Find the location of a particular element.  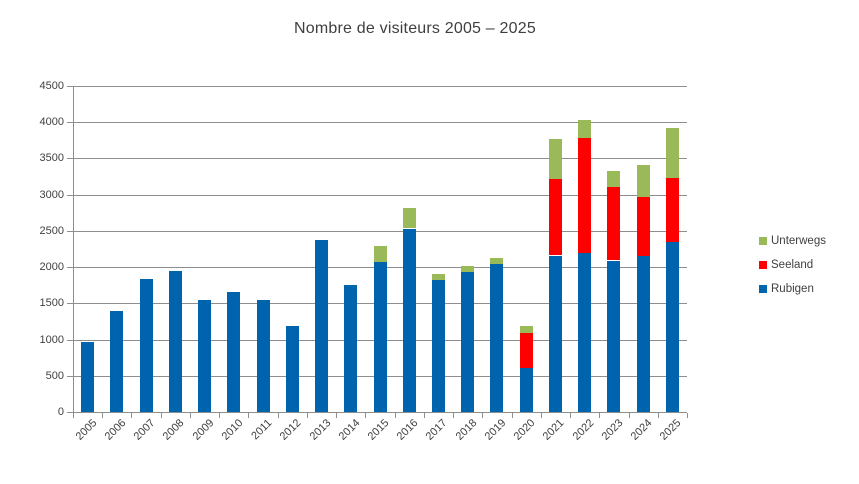

legend-swatch-seeland-icon is located at coordinates (763, 265).